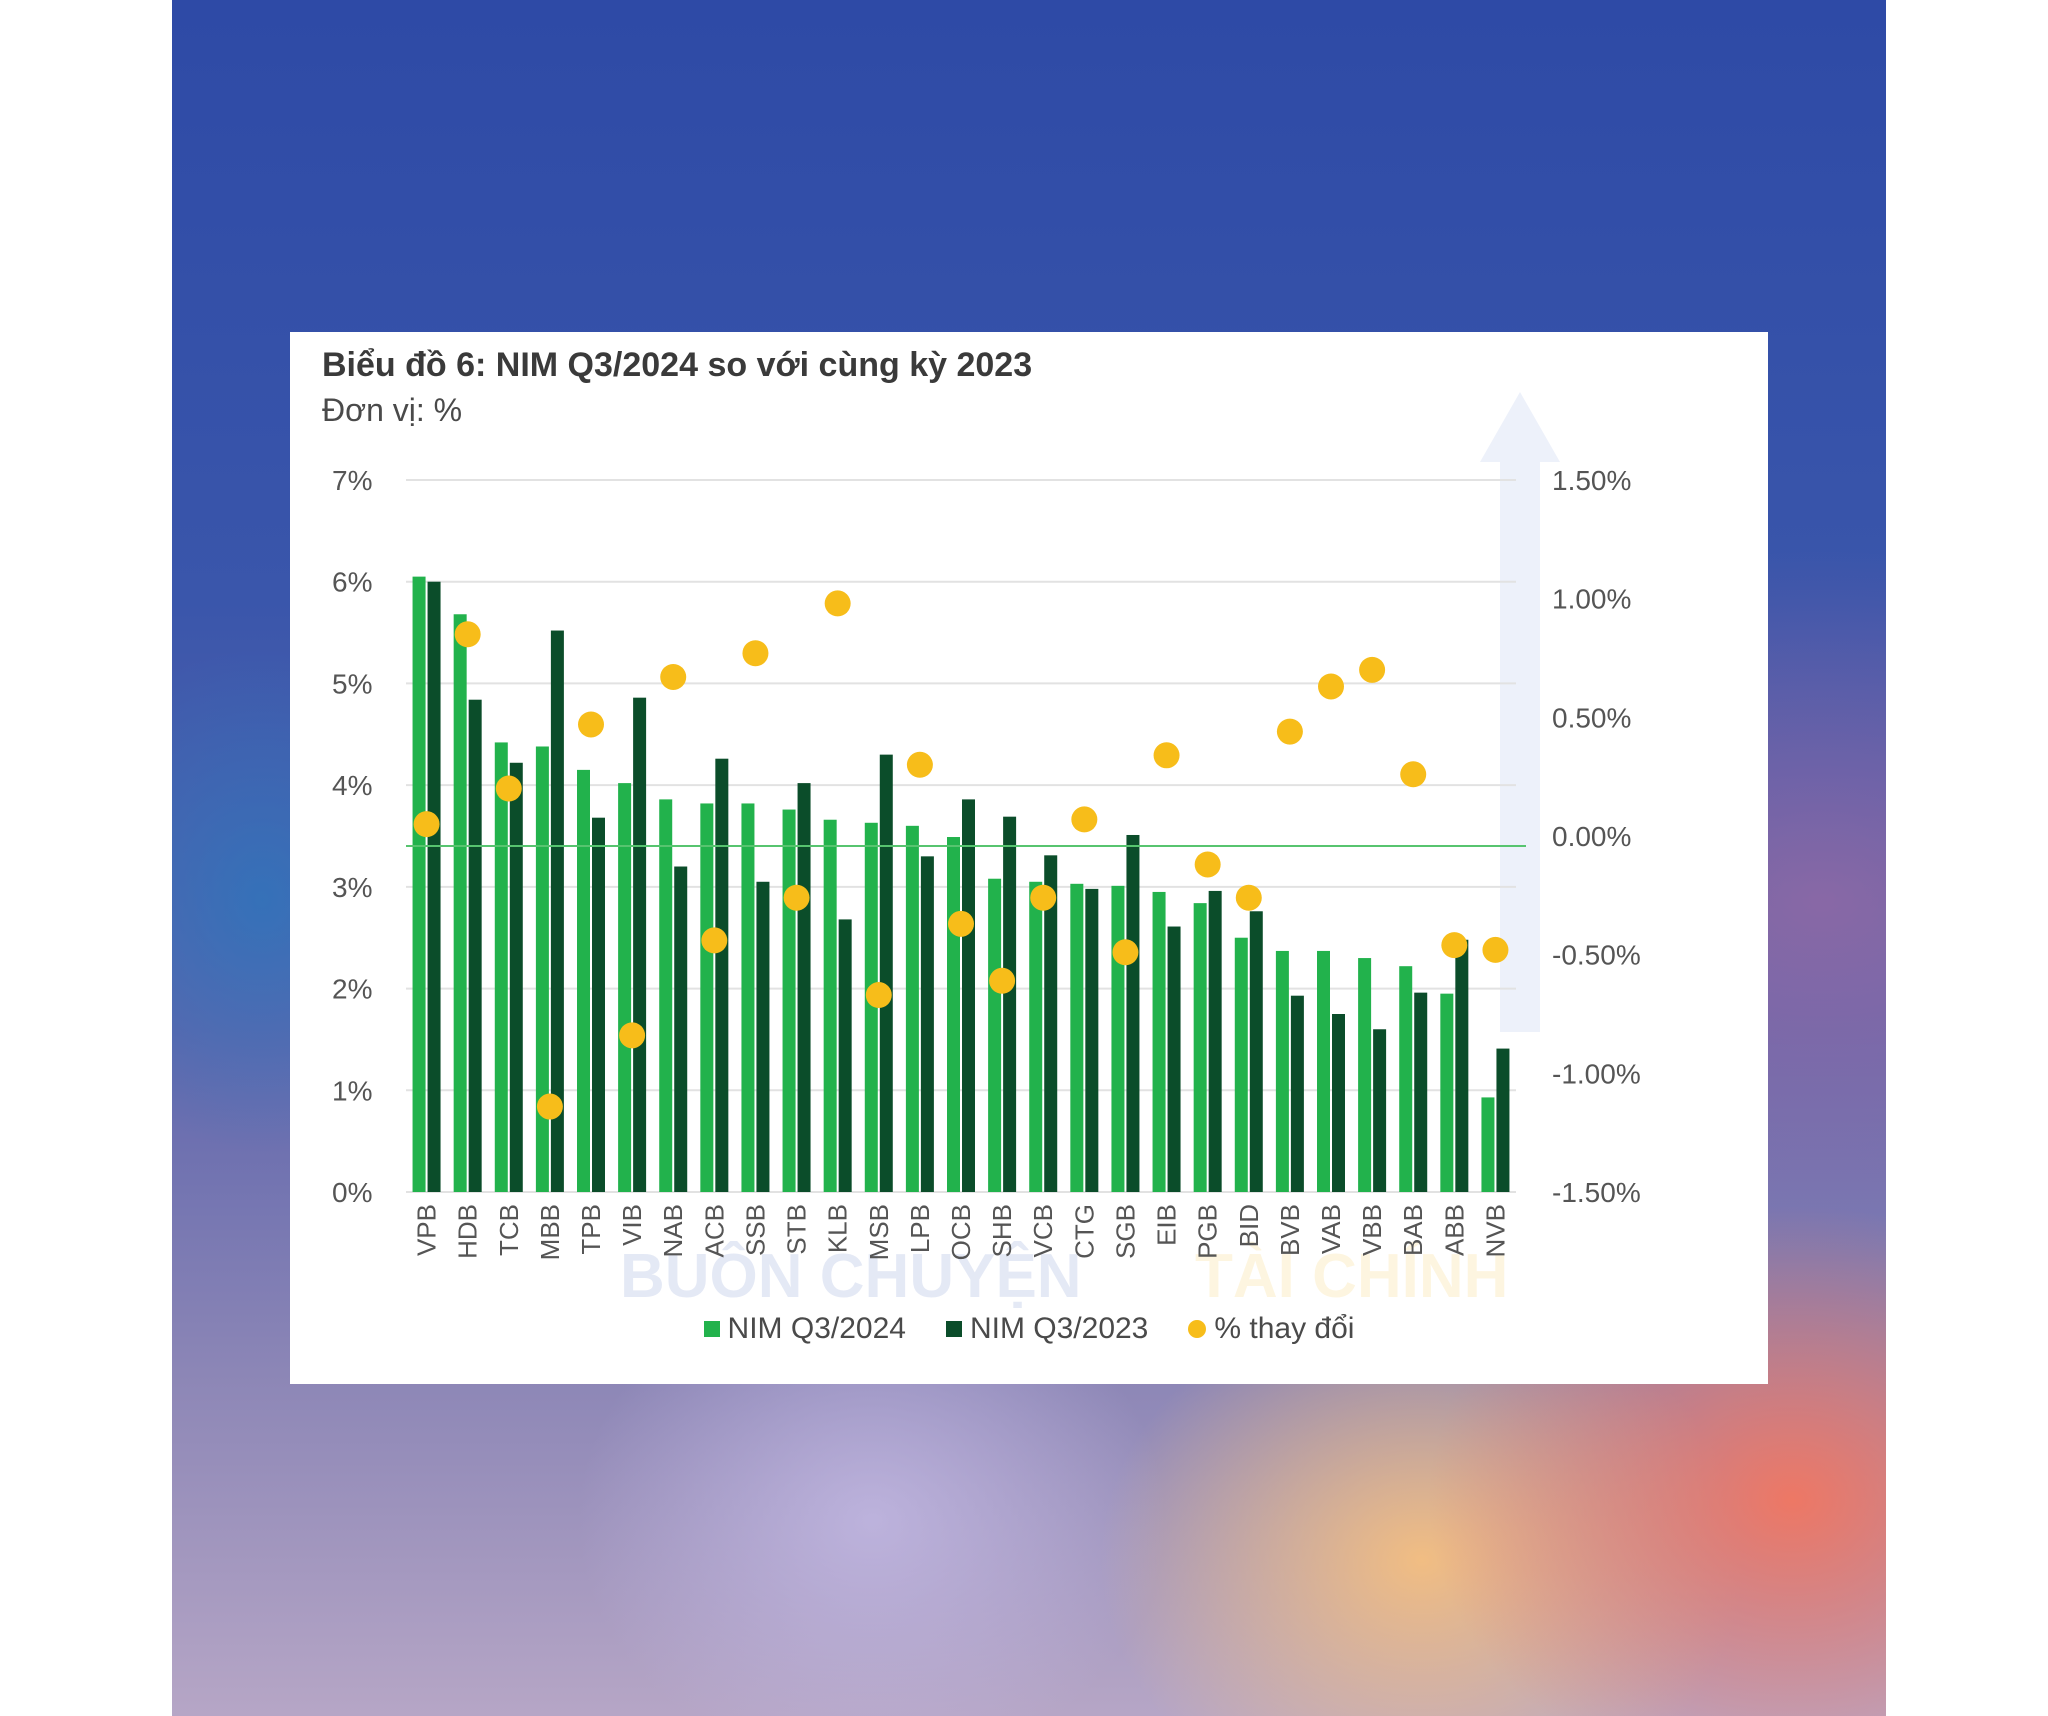 The image size is (2048, 1716). Describe the element at coordinates (1596, 955) in the screenshot. I see `right-axis-tick-label: -0.50%` at that location.